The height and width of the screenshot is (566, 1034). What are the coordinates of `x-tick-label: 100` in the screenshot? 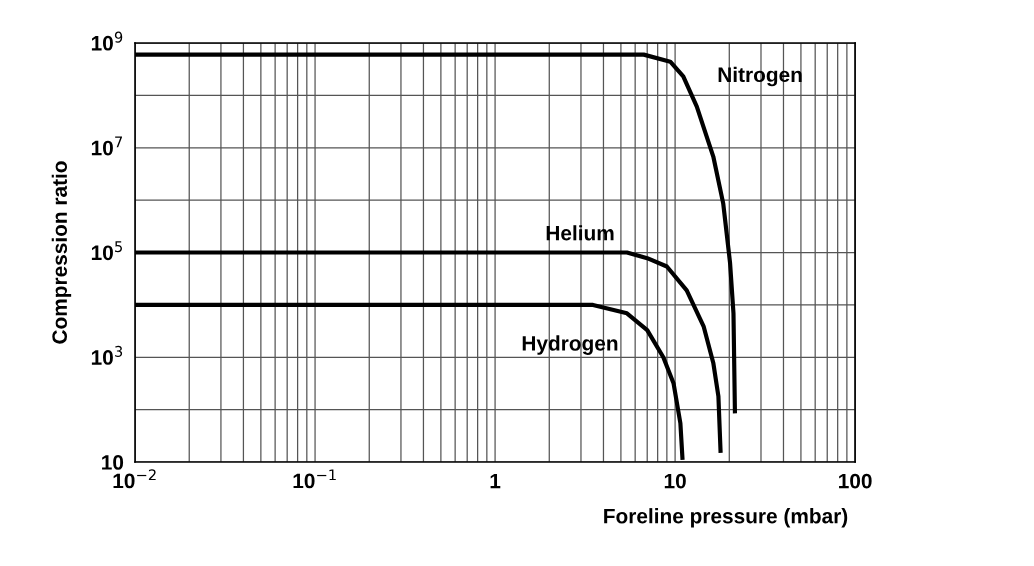 It's located at (855, 481).